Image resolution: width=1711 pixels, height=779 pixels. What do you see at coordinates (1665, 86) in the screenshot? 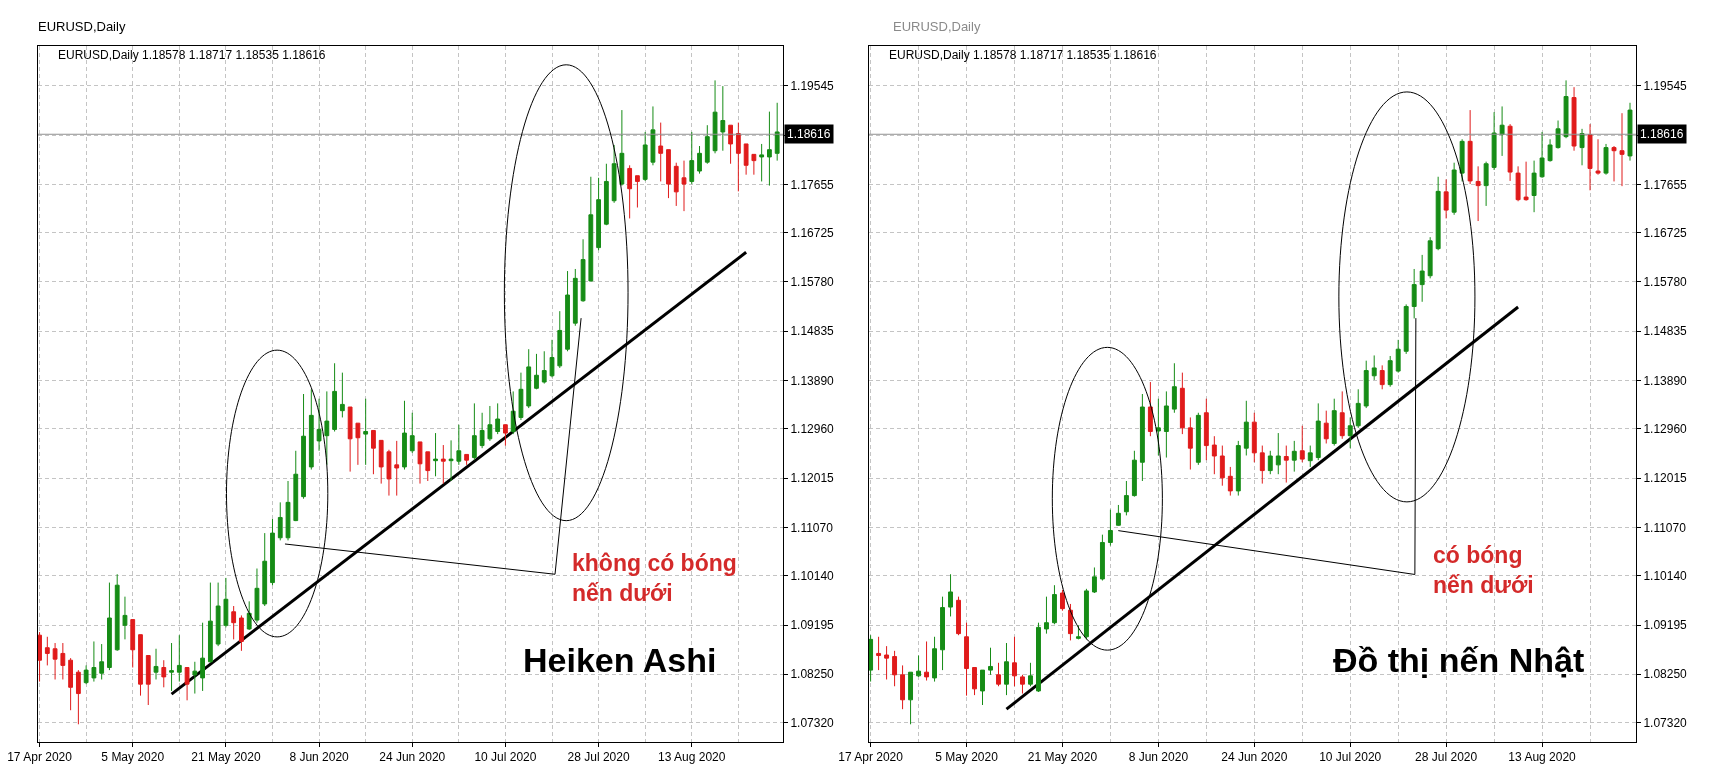
I see `y-tick-label: 1.19545` at bounding box center [1665, 86].